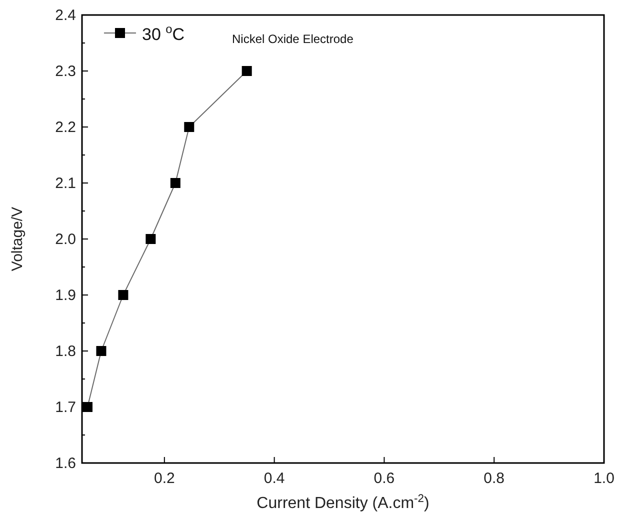 This screenshot has width=628, height=527. I want to click on y-tick-label: 1.8, so click(65, 351).